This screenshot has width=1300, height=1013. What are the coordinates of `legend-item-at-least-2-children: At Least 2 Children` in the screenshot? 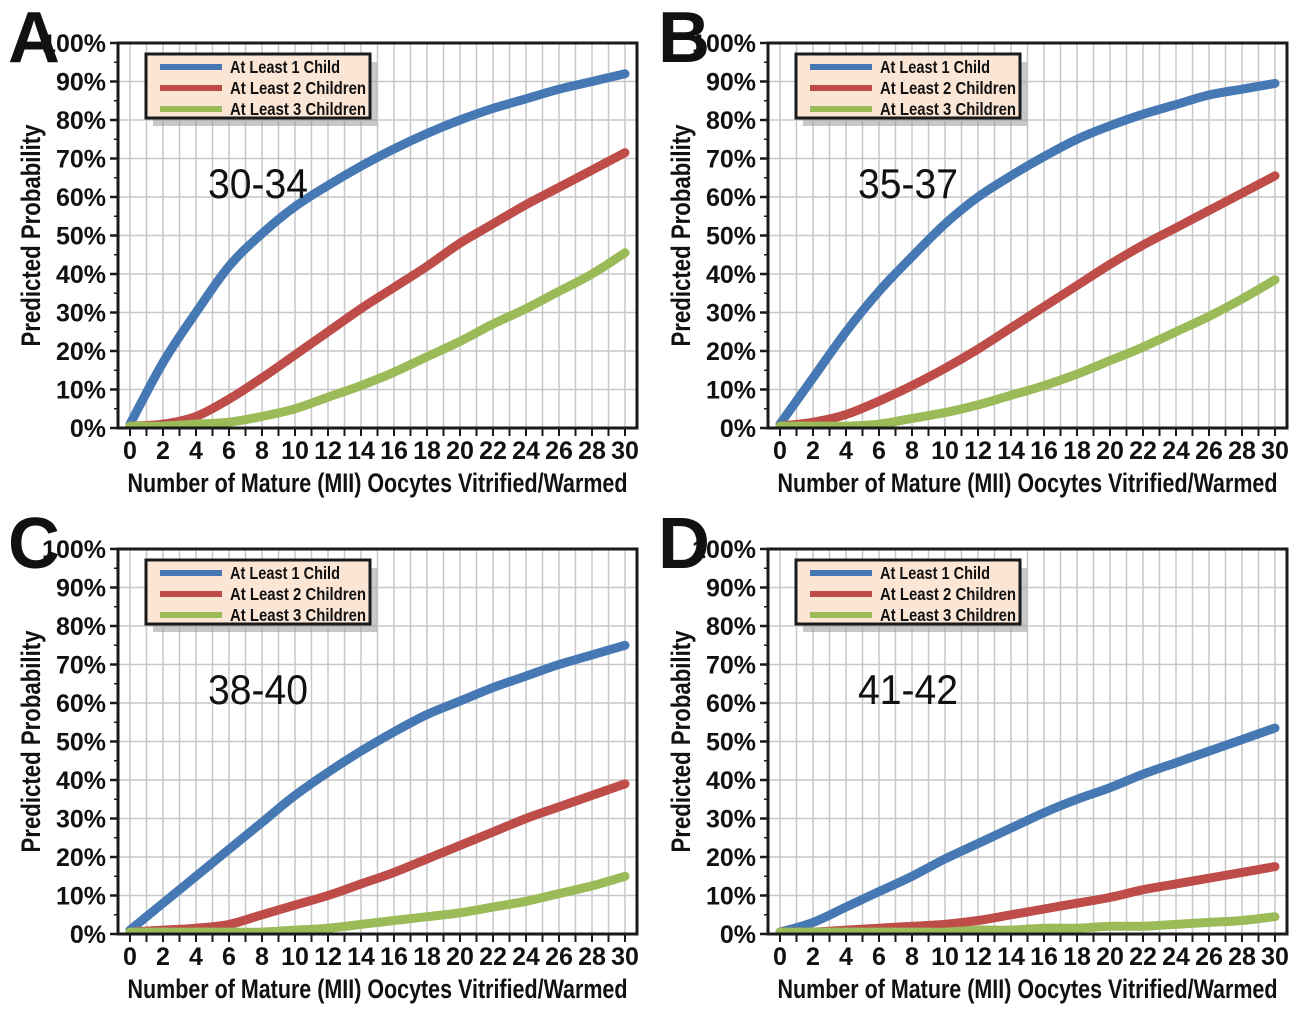 It's located at (913, 88).